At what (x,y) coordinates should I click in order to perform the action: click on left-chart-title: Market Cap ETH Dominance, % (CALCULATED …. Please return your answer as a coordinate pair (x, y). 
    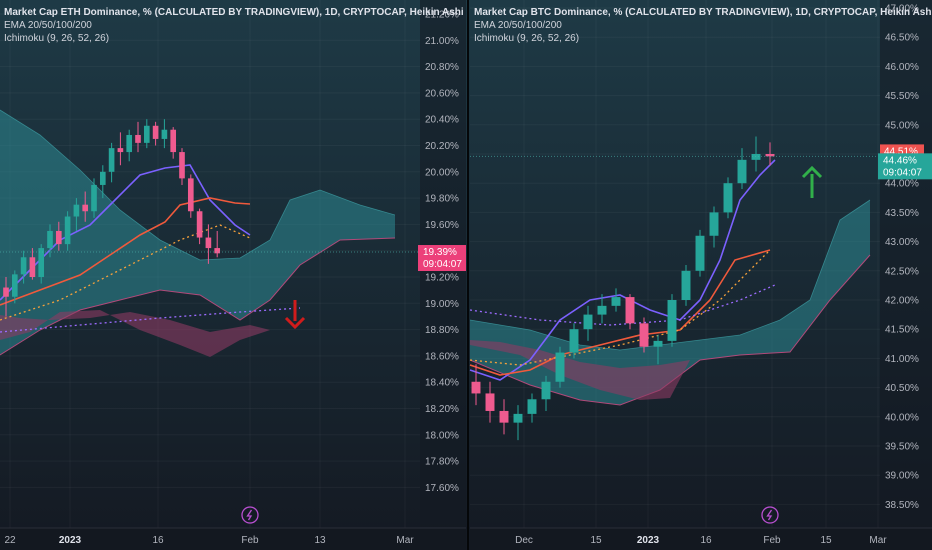
    Looking at the image, I should click on (234, 12).